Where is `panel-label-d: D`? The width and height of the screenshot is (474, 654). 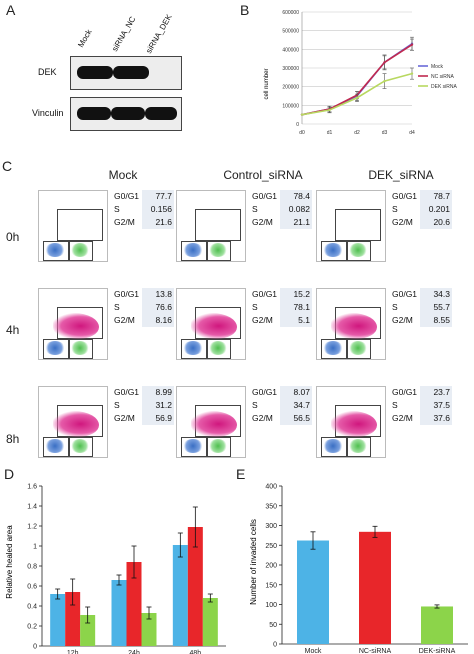 panel-label-d: D is located at coordinates (9, 474).